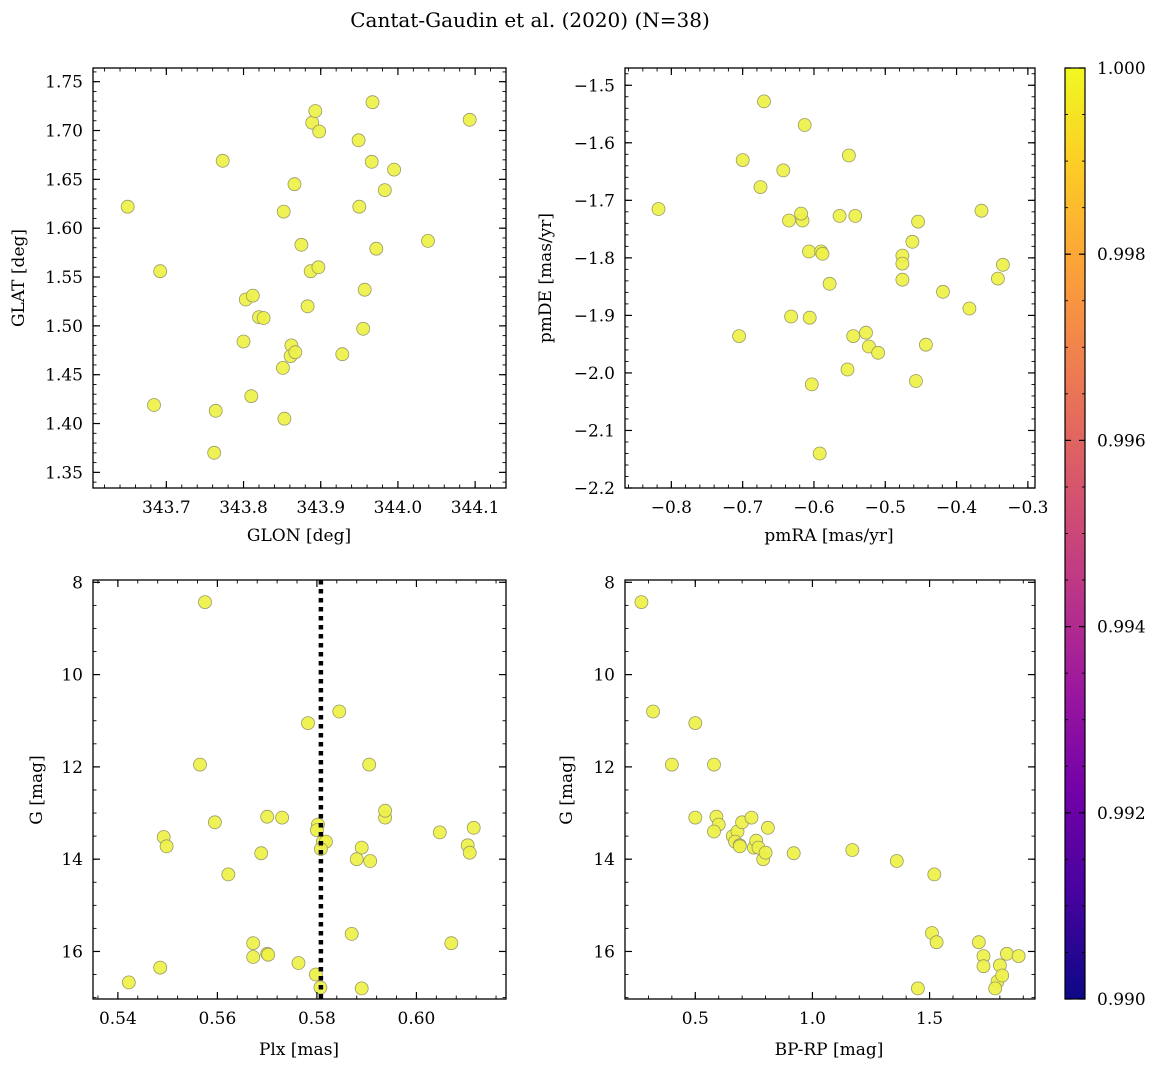  What do you see at coordinates (594, 144) in the screenshot?
I see `y-tick-label: −1.6` at bounding box center [594, 144].